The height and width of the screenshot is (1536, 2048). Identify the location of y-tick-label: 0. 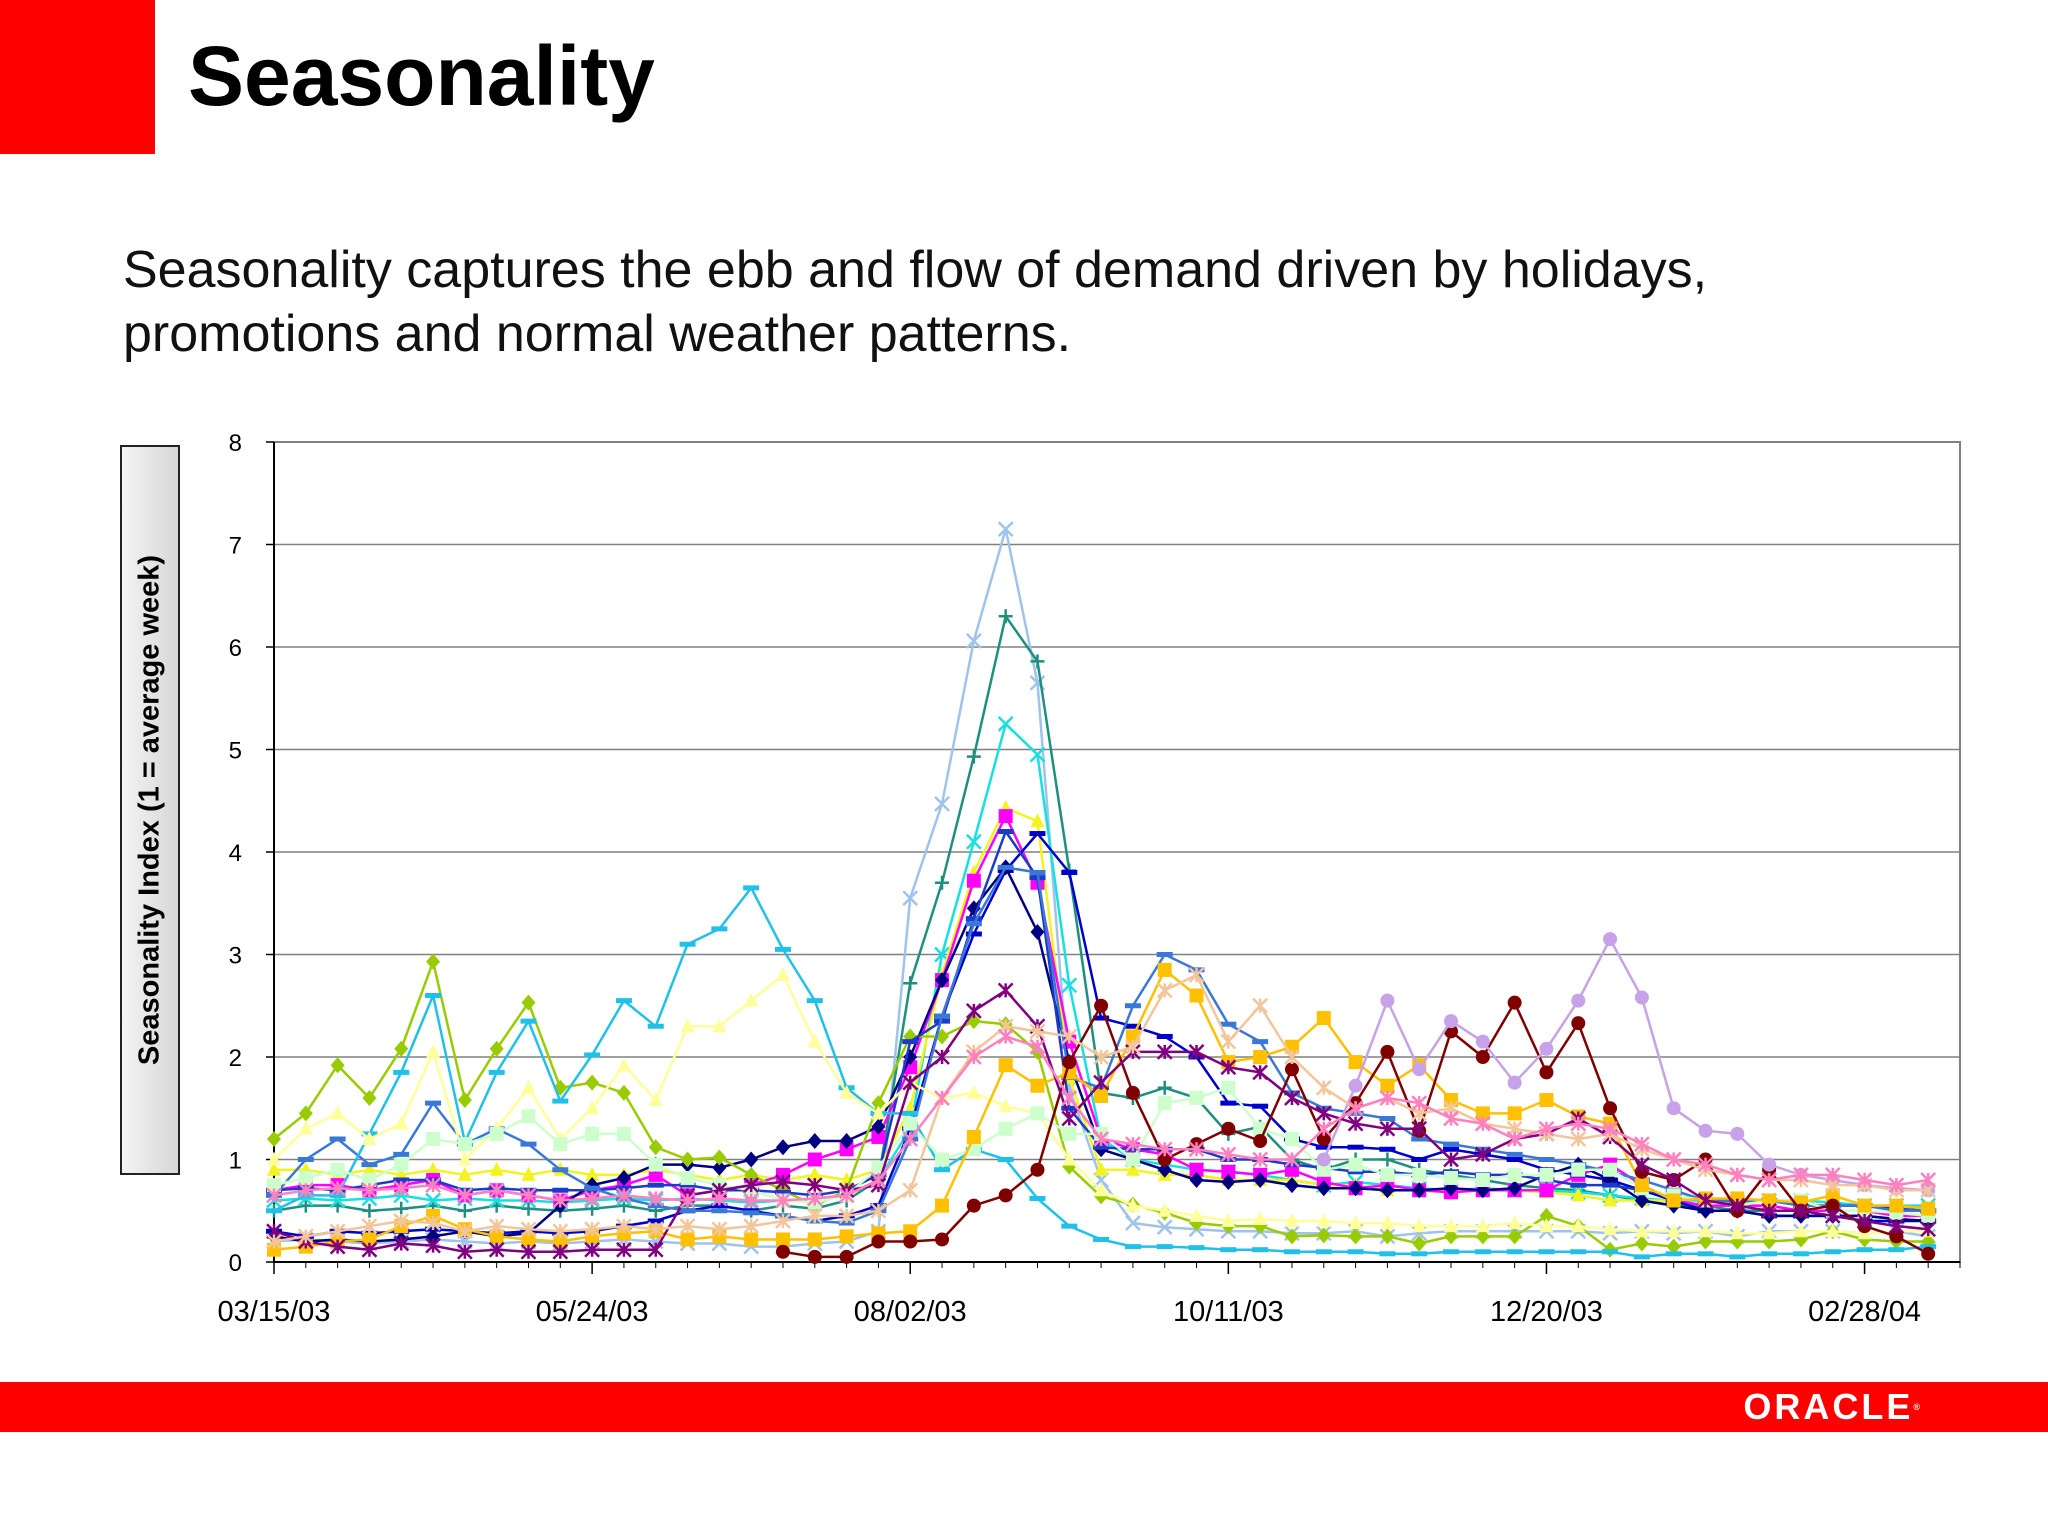
(235, 1263).